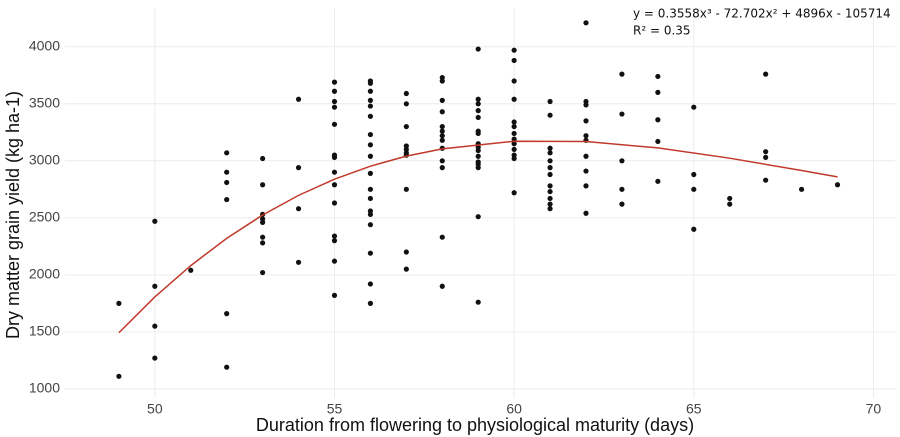 The image size is (900, 437). I want to click on y-tick-label: 4000, so click(44, 45).